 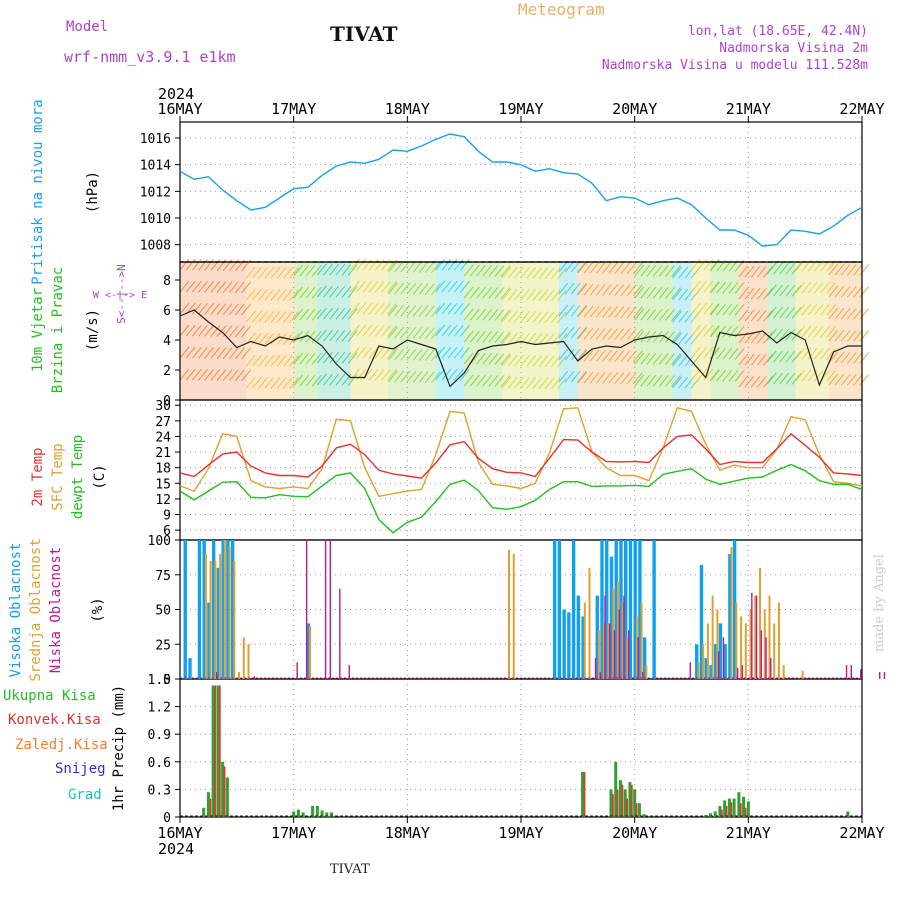 I want to click on y-tick-label: 18, so click(x=163, y=469).